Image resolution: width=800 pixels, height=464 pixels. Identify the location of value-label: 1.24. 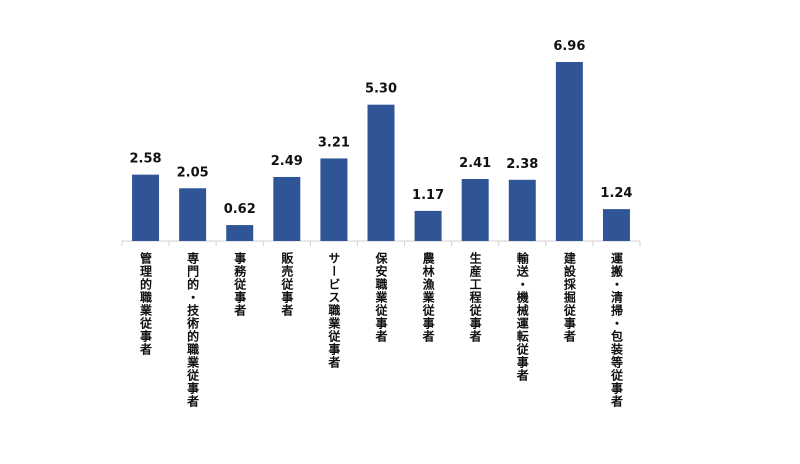
(616, 193).